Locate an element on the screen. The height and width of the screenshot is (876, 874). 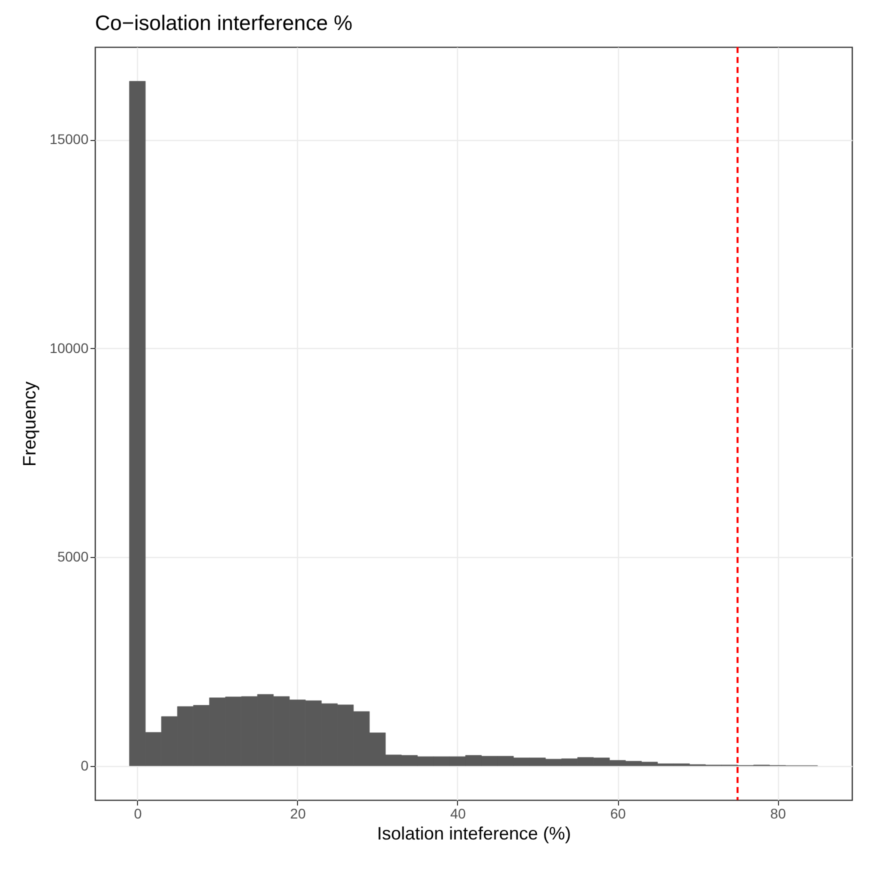
y-tick-label: 10000 is located at coordinates (69, 348).